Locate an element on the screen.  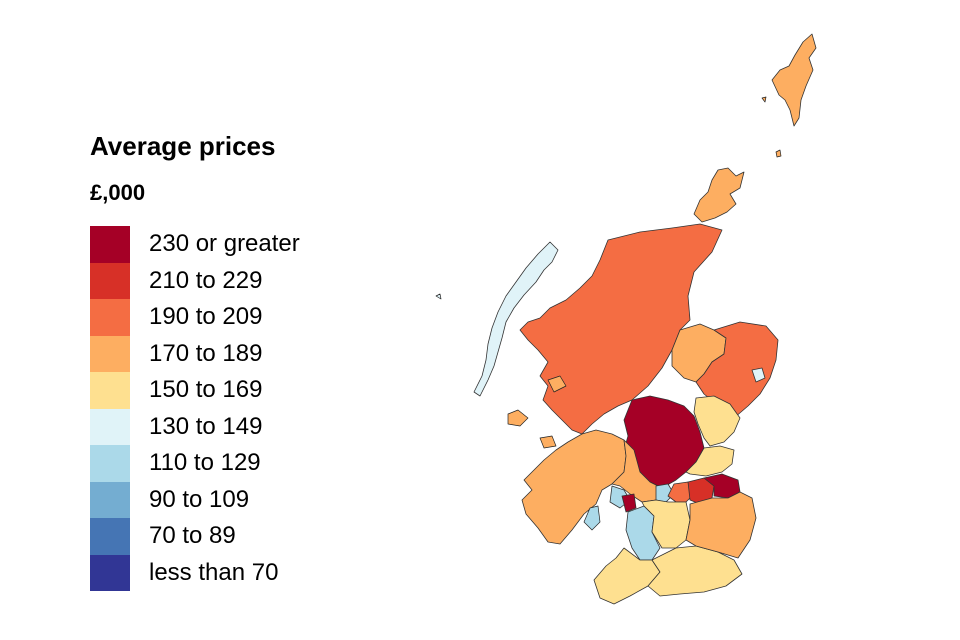
legend-item-170-to-189: 170 to 189 is located at coordinates (195, 353).